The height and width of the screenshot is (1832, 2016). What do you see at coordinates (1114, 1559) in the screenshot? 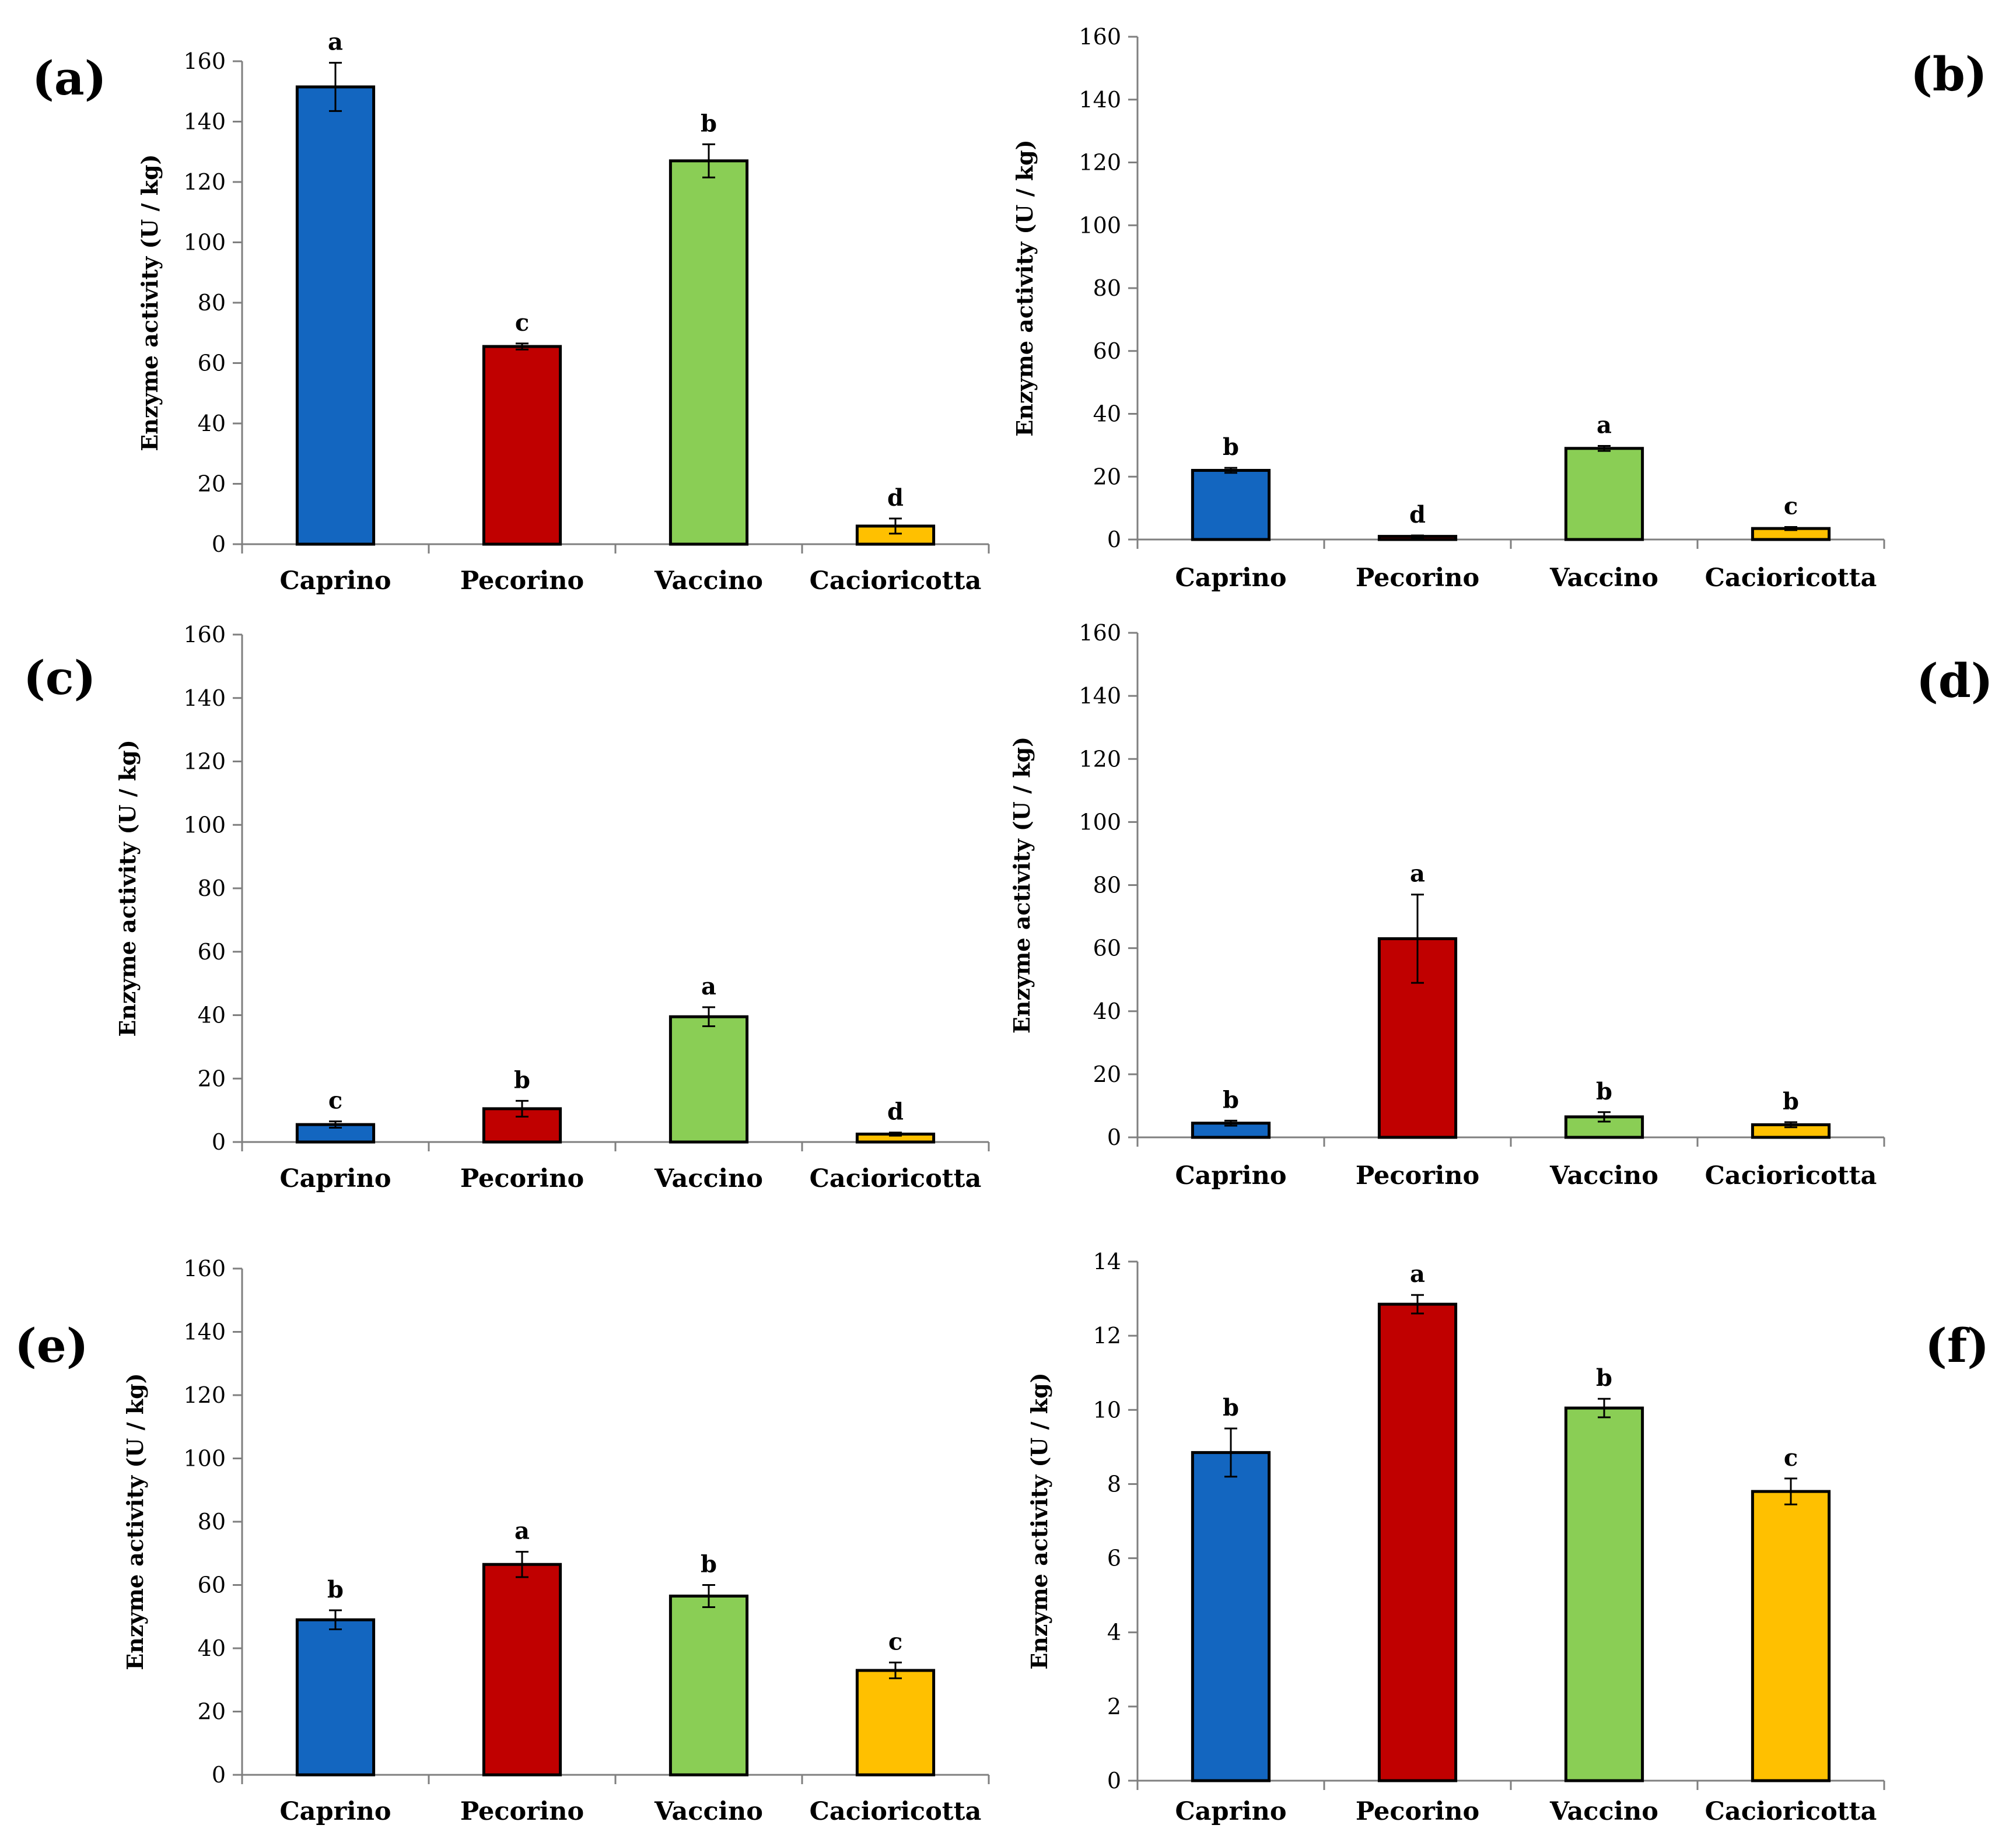
I see `y-tick-label: 6` at bounding box center [1114, 1559].